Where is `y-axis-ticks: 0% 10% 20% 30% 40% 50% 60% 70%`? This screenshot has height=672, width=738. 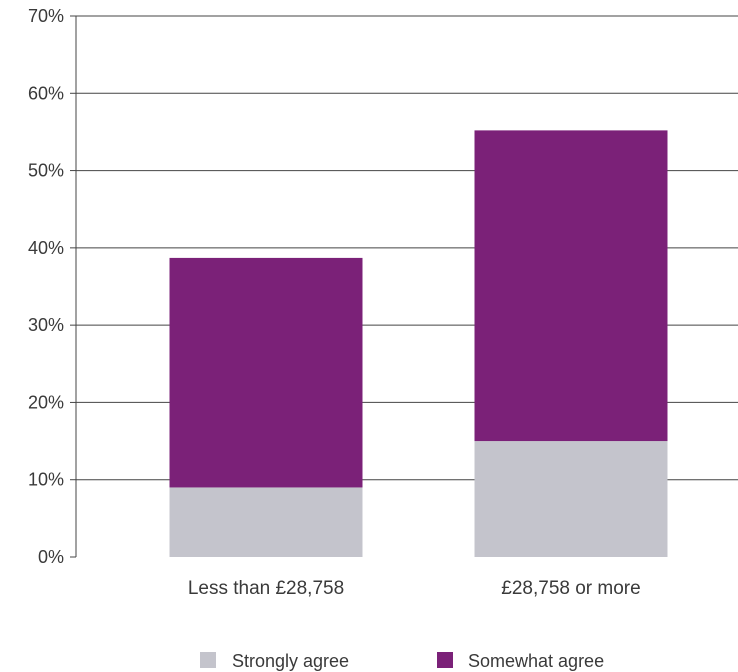 y-axis-ticks: 0% 10% 20% 30% 40% 50% 60% 70% is located at coordinates (52, 286).